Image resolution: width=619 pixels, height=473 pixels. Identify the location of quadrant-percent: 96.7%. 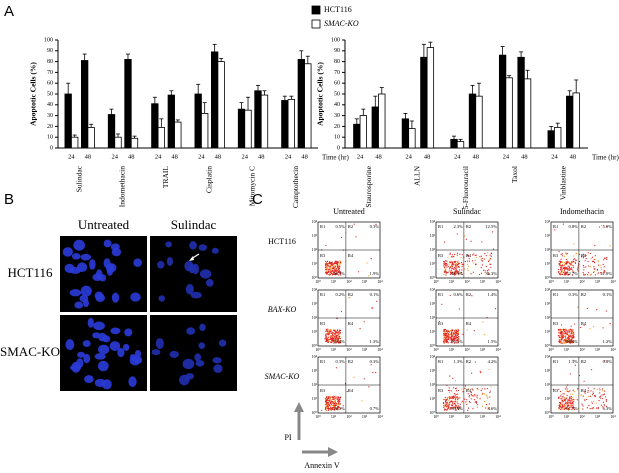
(339, 273).